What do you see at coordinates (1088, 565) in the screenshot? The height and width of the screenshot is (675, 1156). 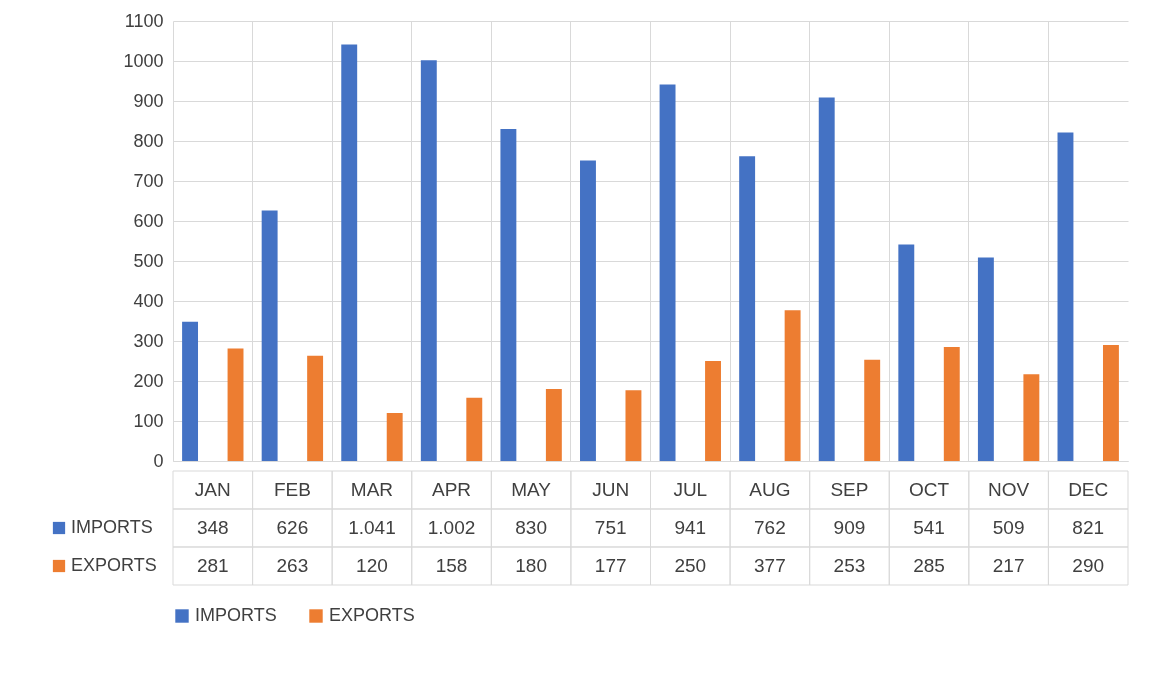 I see `data-label: 290` at bounding box center [1088, 565].